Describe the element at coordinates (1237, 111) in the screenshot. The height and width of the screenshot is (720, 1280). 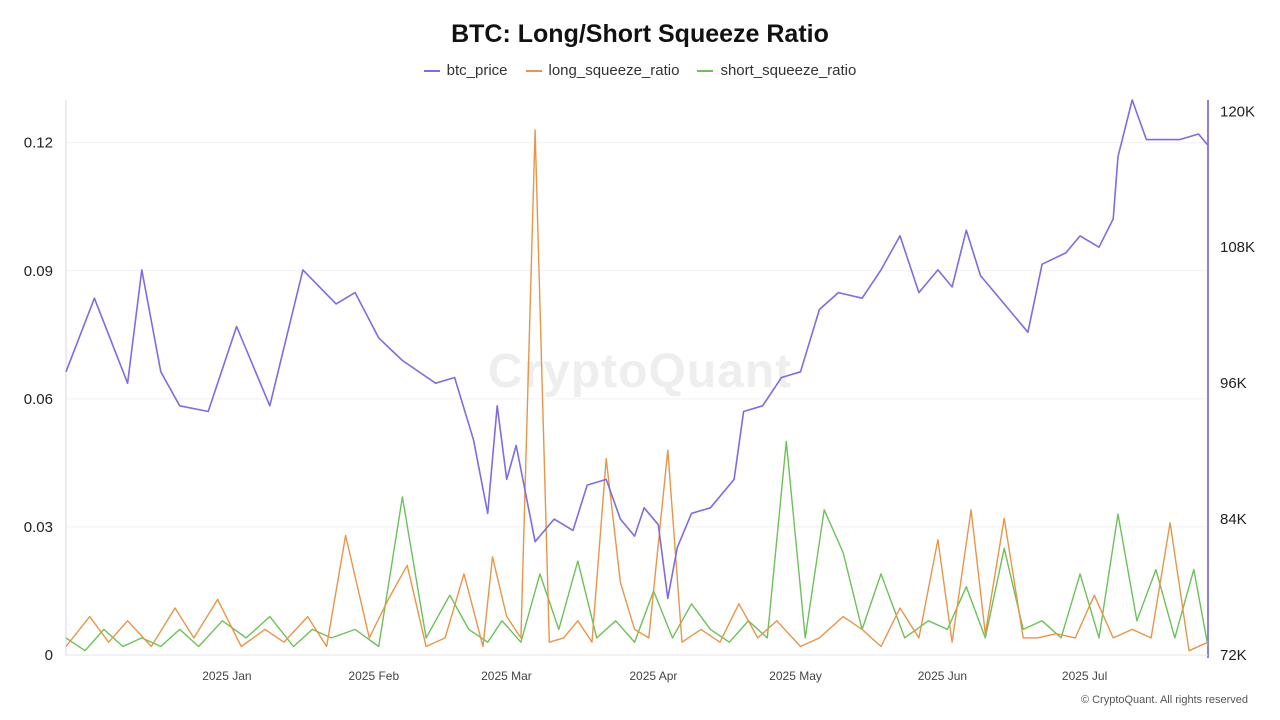
I see `y-right-tick-label: 120K` at that location.